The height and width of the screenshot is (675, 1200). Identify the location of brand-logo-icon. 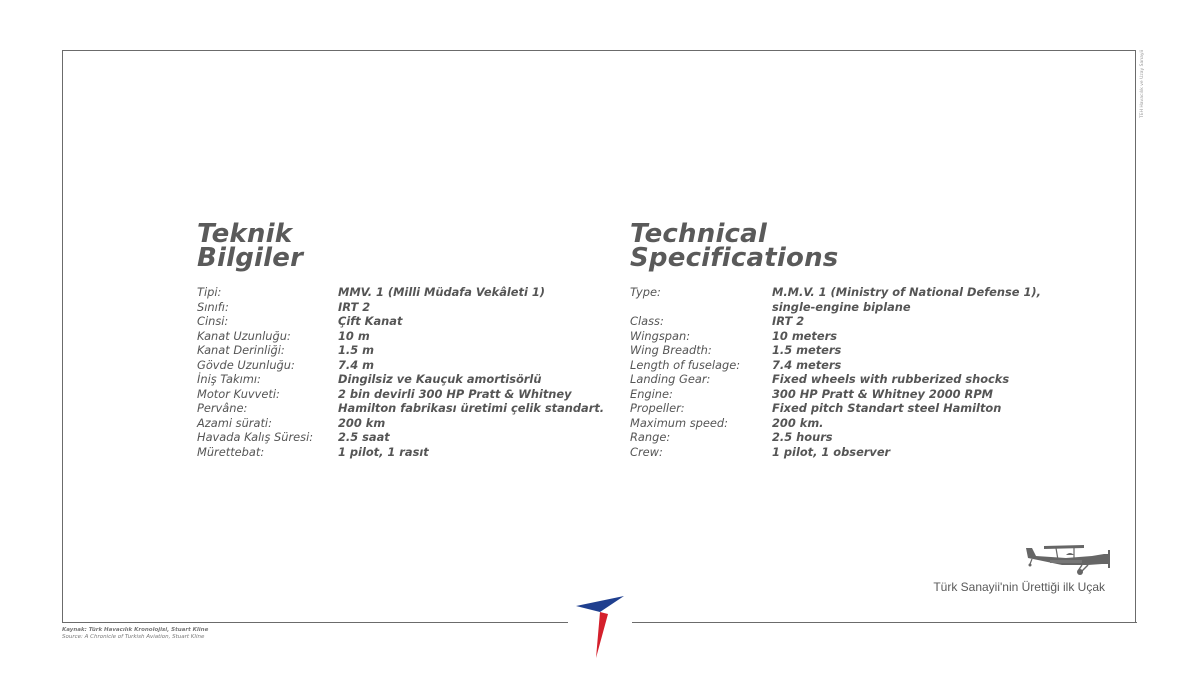
(600, 627).